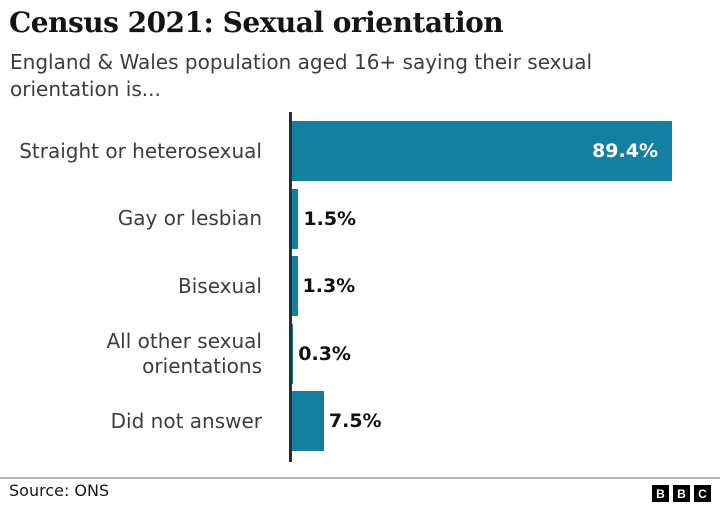  Describe the element at coordinates (131, 286) in the screenshot. I see `category-label: Bisexual` at that location.